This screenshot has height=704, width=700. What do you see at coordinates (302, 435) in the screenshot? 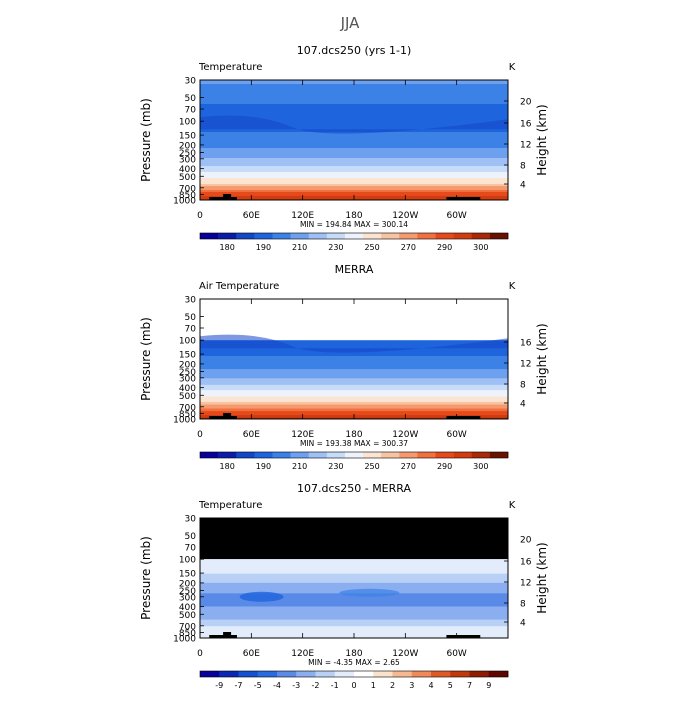
I see `lon-tick-label: 120E` at bounding box center [302, 435].